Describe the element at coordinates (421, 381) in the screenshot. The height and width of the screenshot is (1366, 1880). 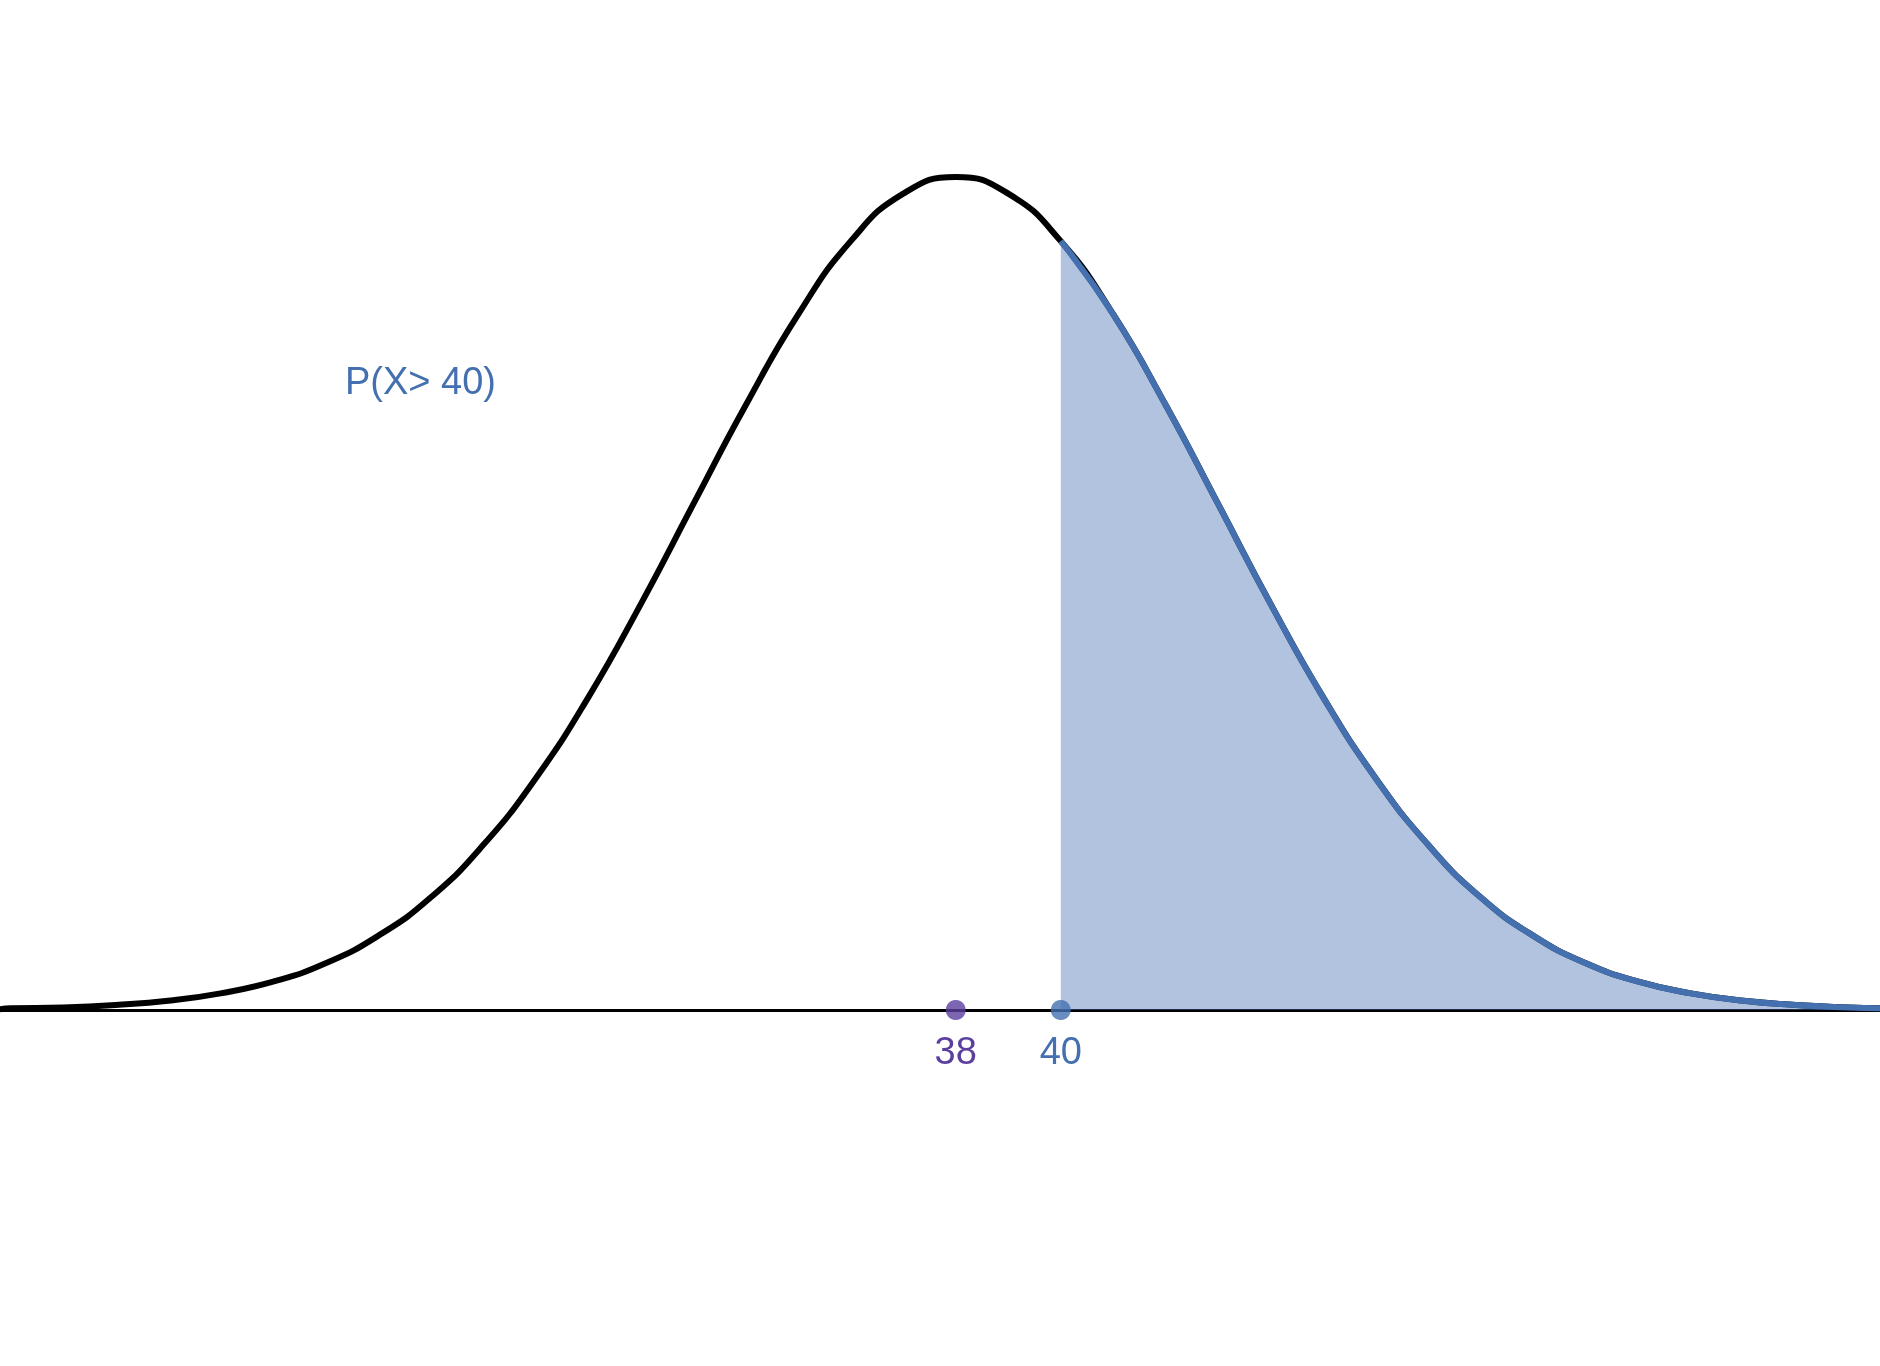
I see `annotation: P(X> 40)` at that location.